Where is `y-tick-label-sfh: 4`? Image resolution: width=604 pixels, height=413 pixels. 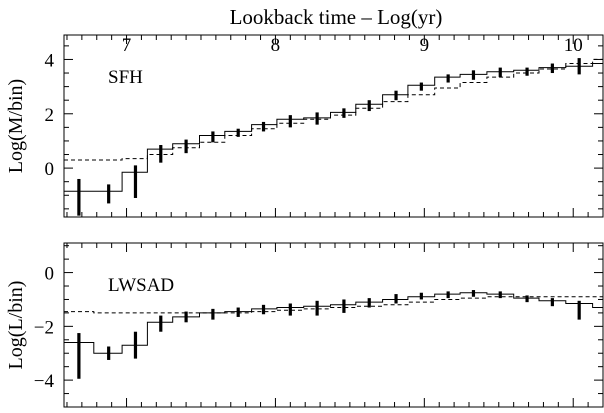
y-tick-label-sfh: 4 is located at coordinates (50, 60).